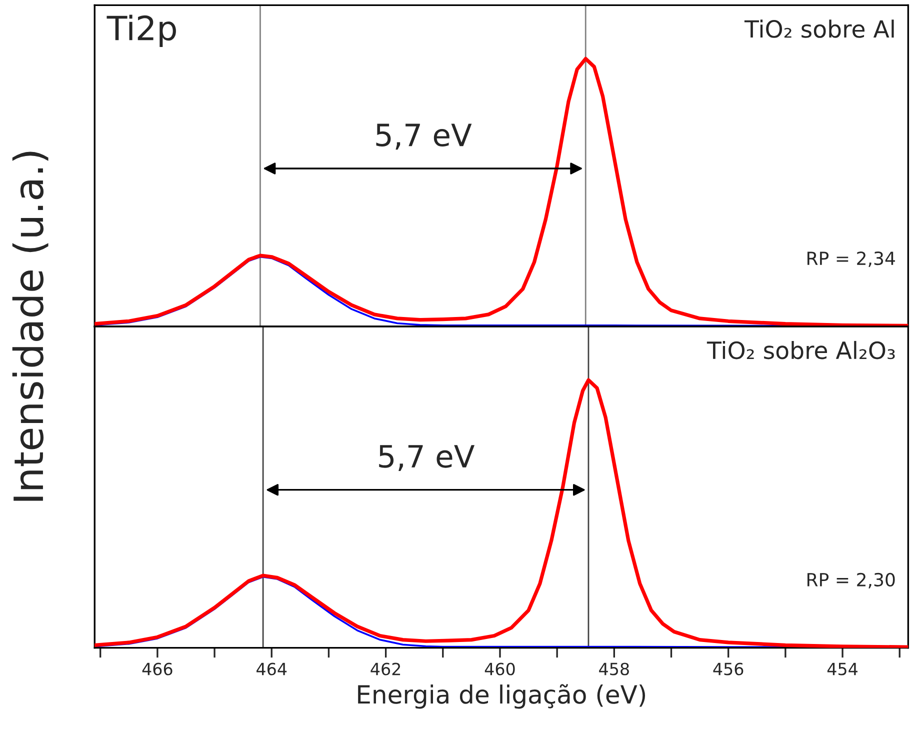 Image resolution: width=910 pixels, height=737 pixels. Describe the element at coordinates (800, 350) in the screenshot. I see `chart-title: TiO₂ sobre Al₂O₃` at that location.